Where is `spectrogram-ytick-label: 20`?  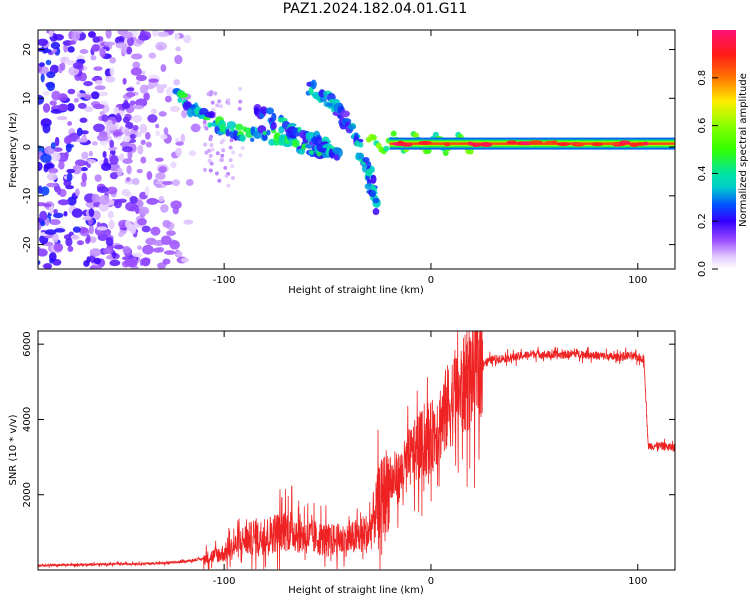 spectrogram-ytick-label: 20 is located at coordinates (27, 49).